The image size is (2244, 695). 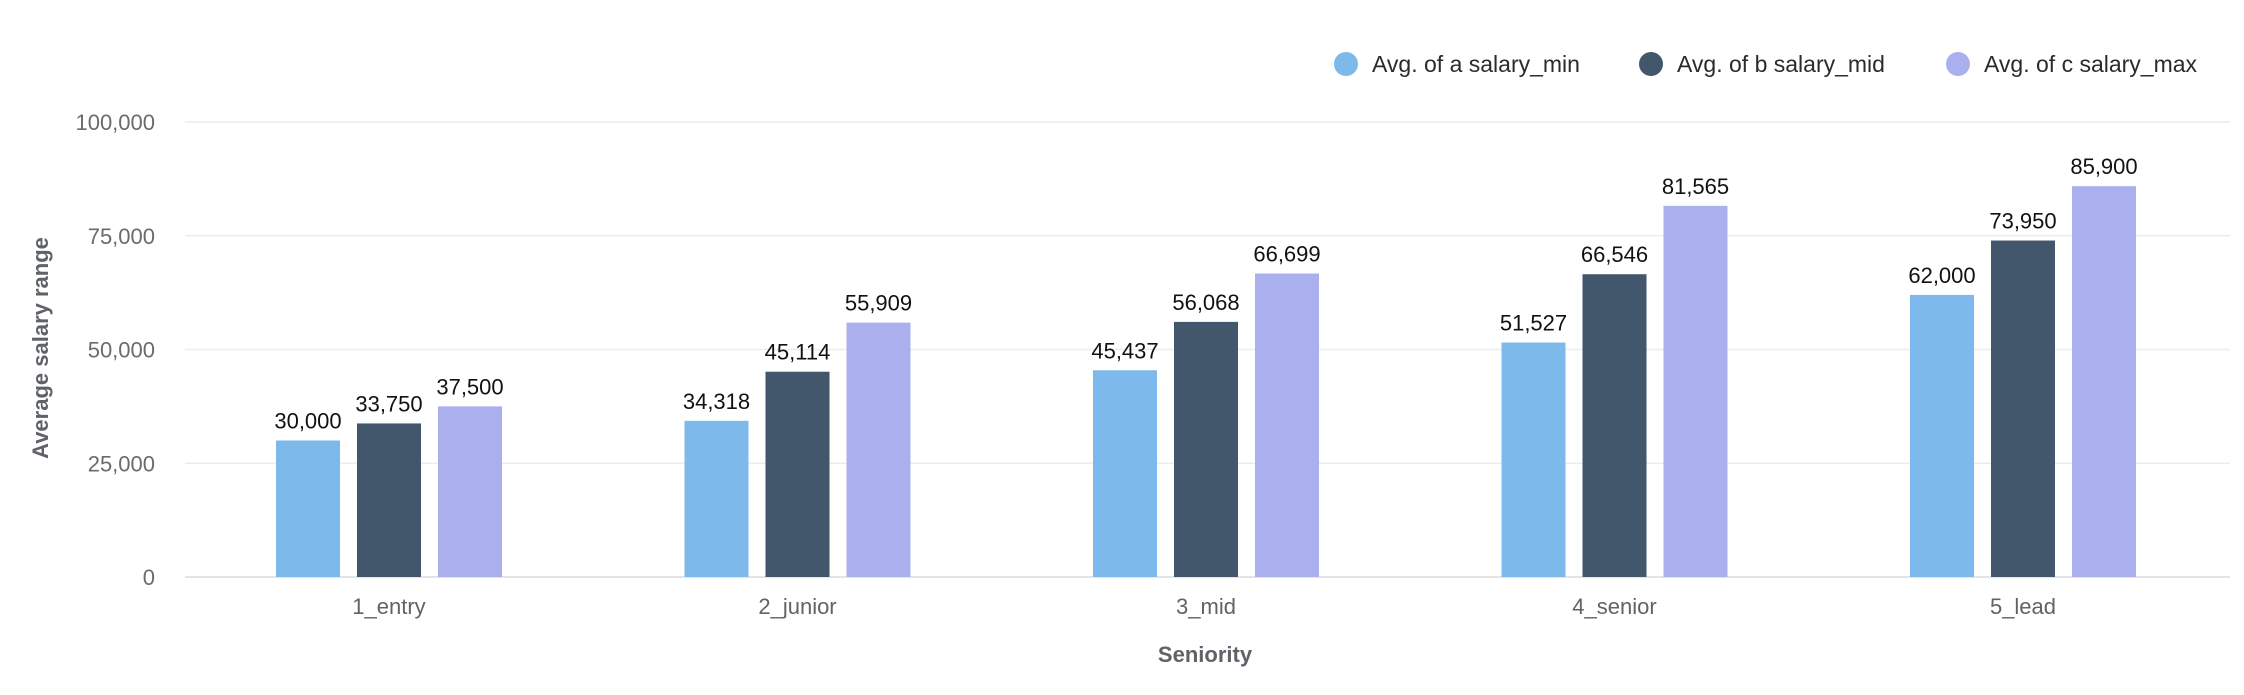 I want to click on x-axis-title: Seniority, so click(x=1205, y=654).